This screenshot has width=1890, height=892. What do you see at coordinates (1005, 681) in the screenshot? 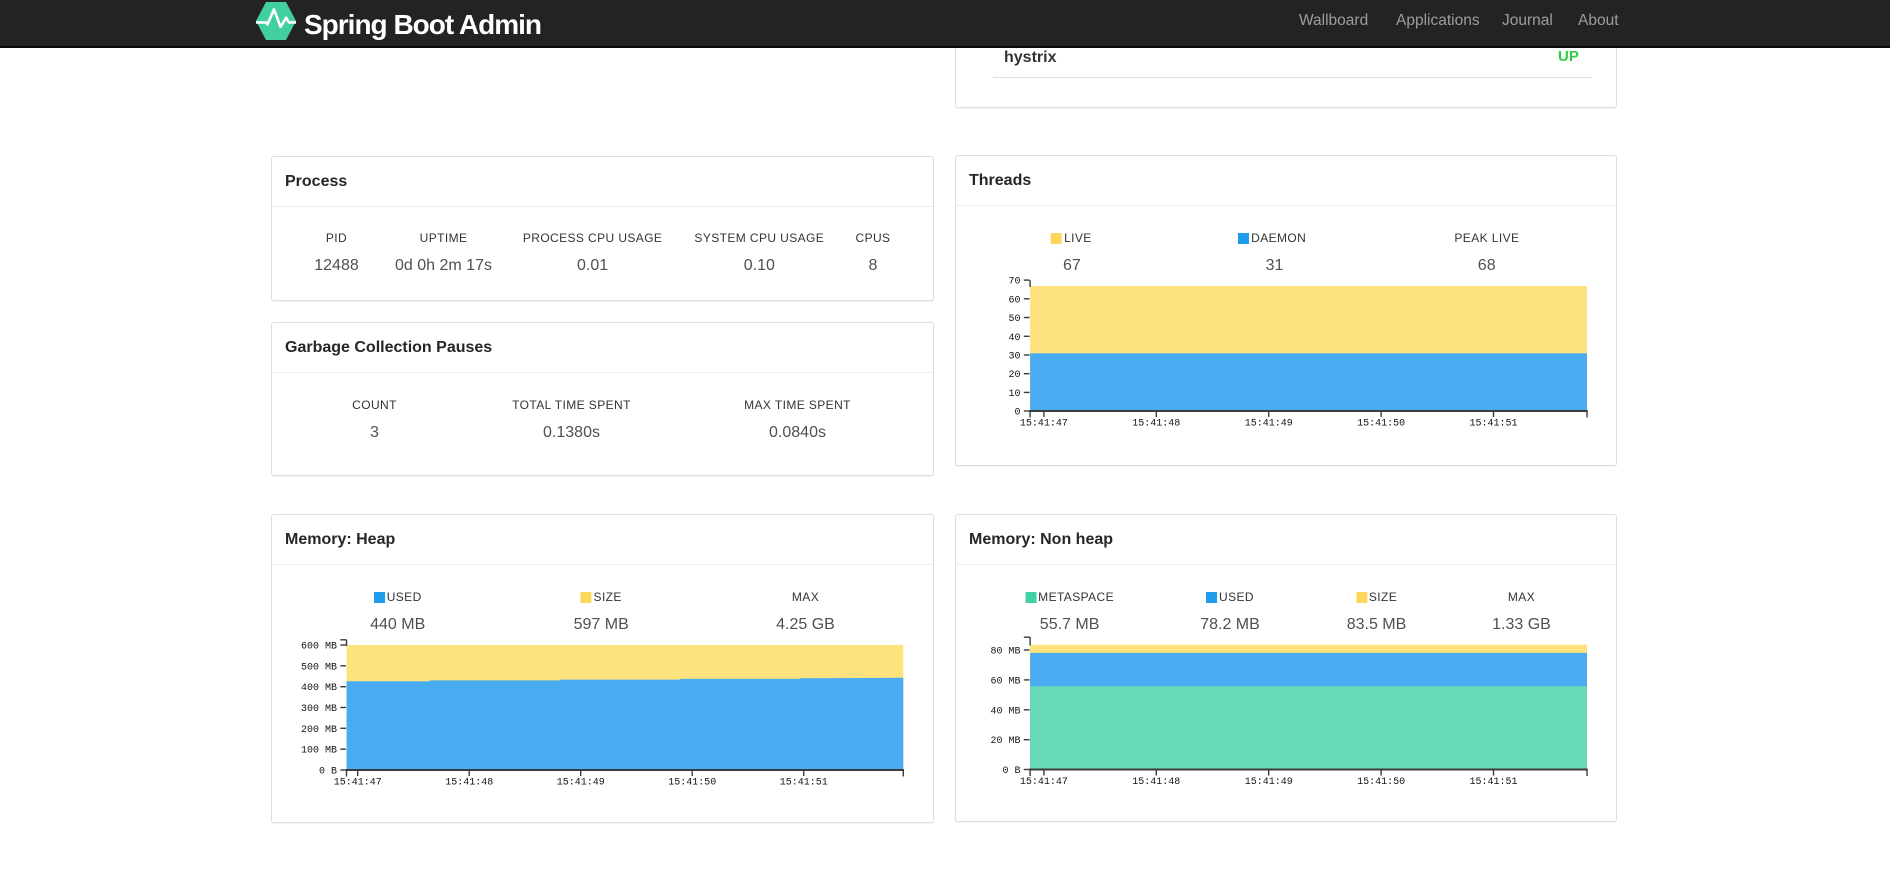
I see `svg-text: 60 MB` at bounding box center [1005, 681].